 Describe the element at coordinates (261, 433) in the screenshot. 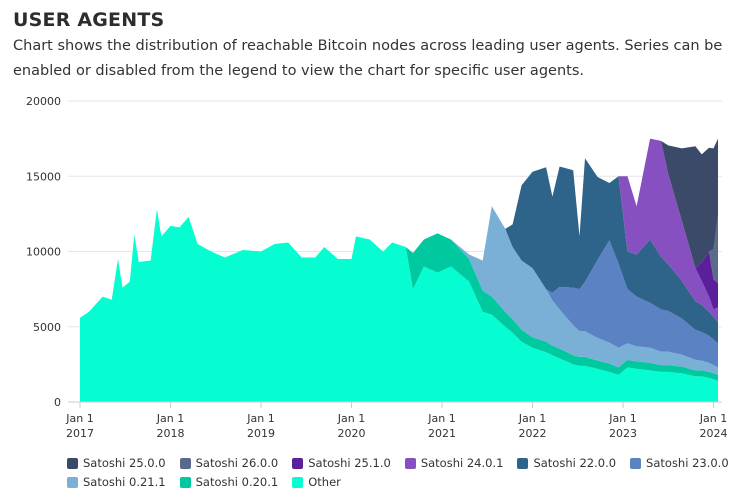

I see `x-tick-year: 2019` at that location.